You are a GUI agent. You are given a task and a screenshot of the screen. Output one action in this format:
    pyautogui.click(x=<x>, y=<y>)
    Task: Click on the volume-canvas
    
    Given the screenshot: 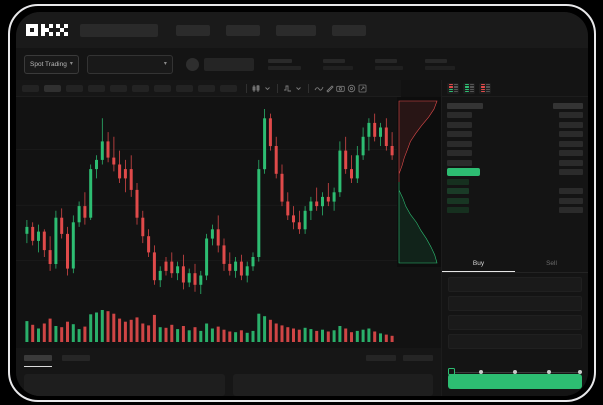 What is the action you would take?
    pyautogui.click(x=209, y=326)
    